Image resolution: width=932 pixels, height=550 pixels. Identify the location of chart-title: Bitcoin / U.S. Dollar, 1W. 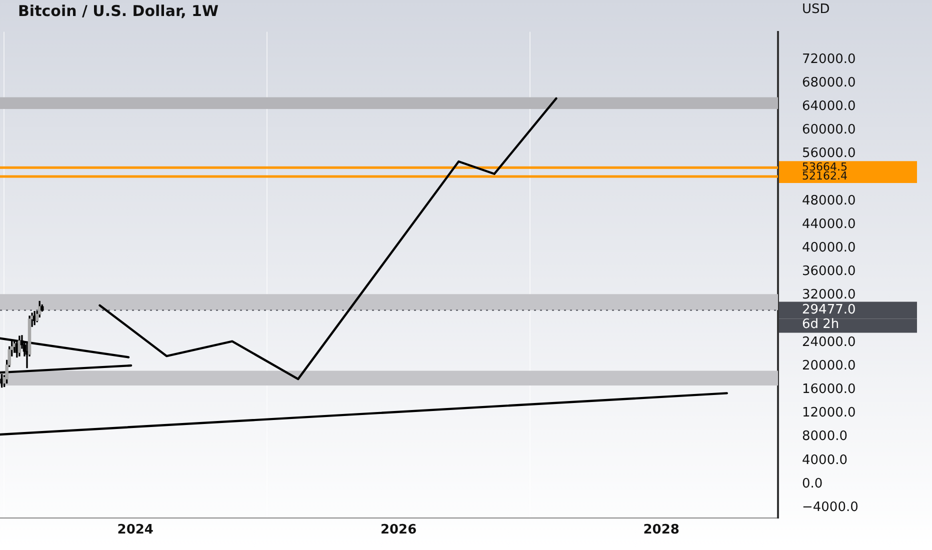
(118, 11).